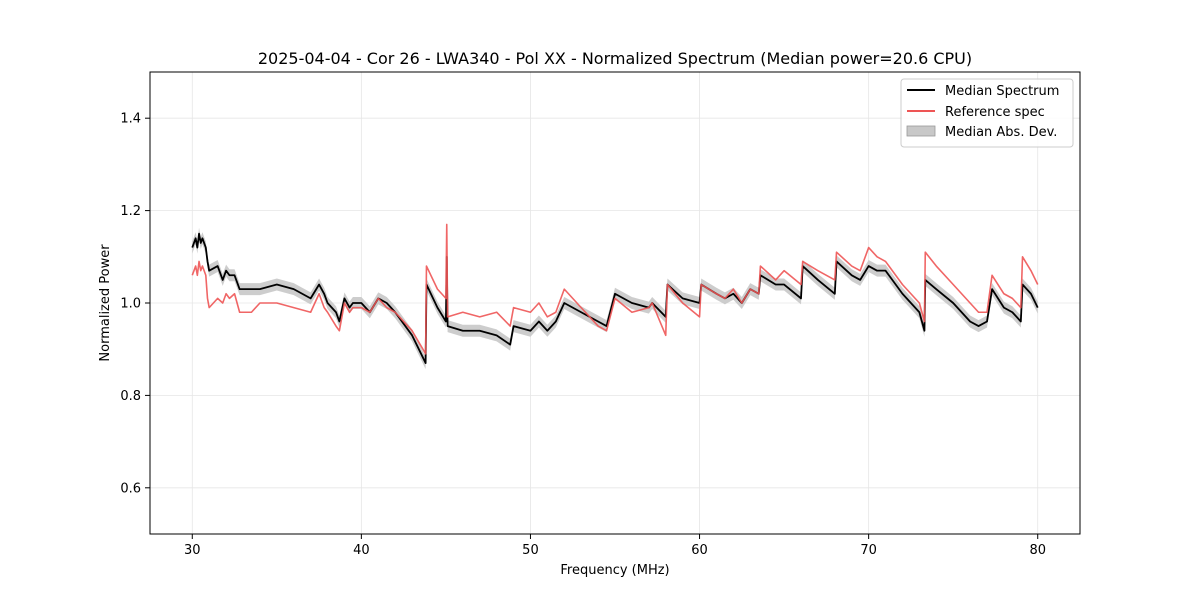 Image resolution: width=1200 pixels, height=600 pixels. What do you see at coordinates (699, 550) in the screenshot?
I see `x-tick-label: 60` at bounding box center [699, 550].